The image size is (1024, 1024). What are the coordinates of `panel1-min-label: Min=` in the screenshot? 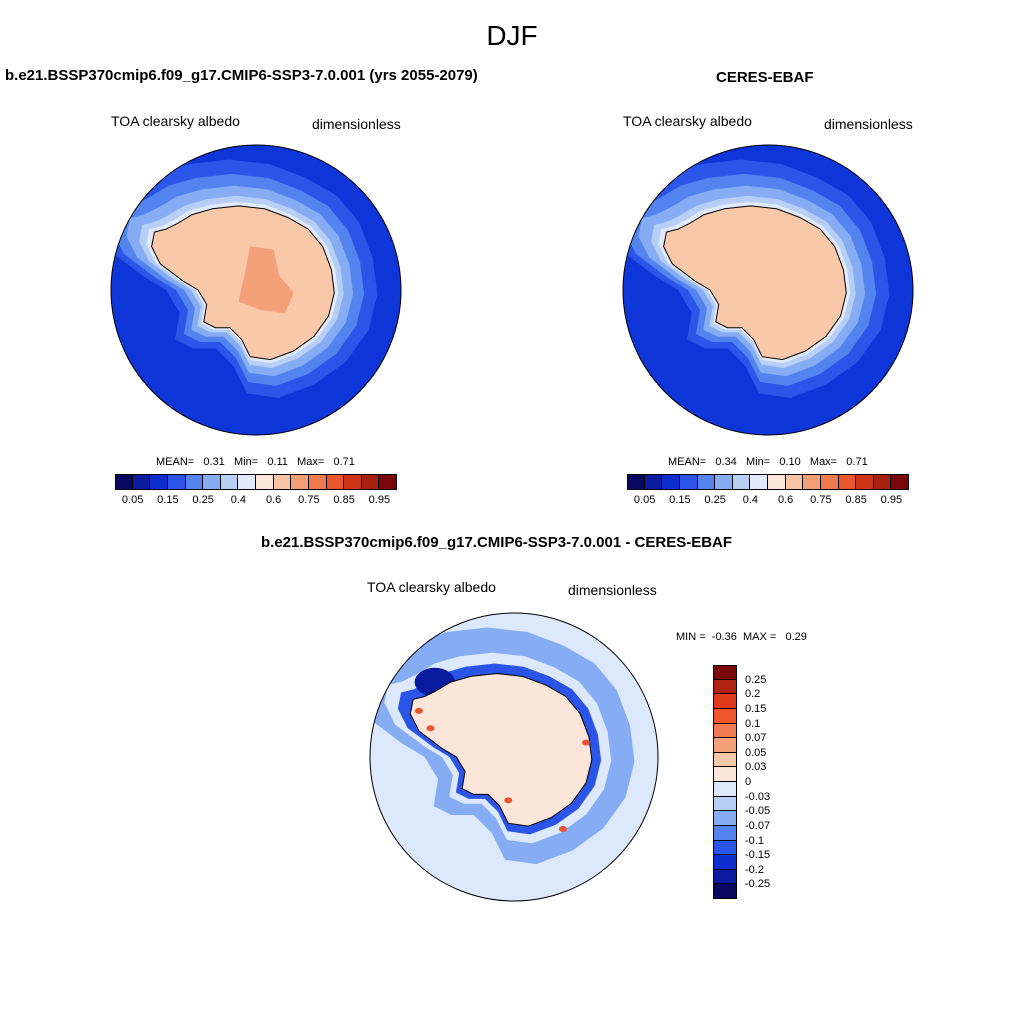 It's located at (246, 462).